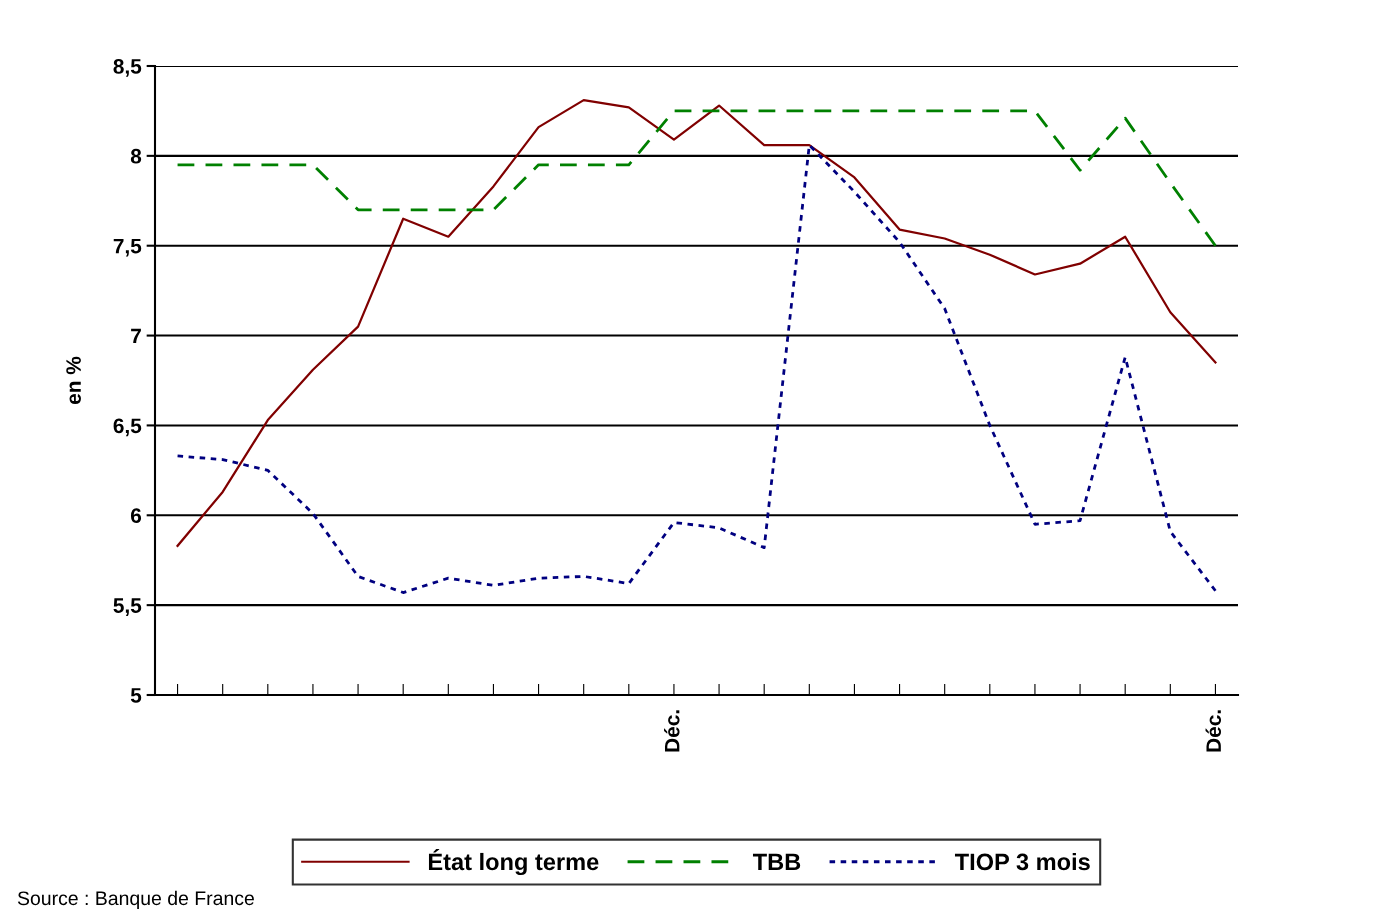  Describe the element at coordinates (136, 695) in the screenshot. I see `y-tick-label: 5` at that location.